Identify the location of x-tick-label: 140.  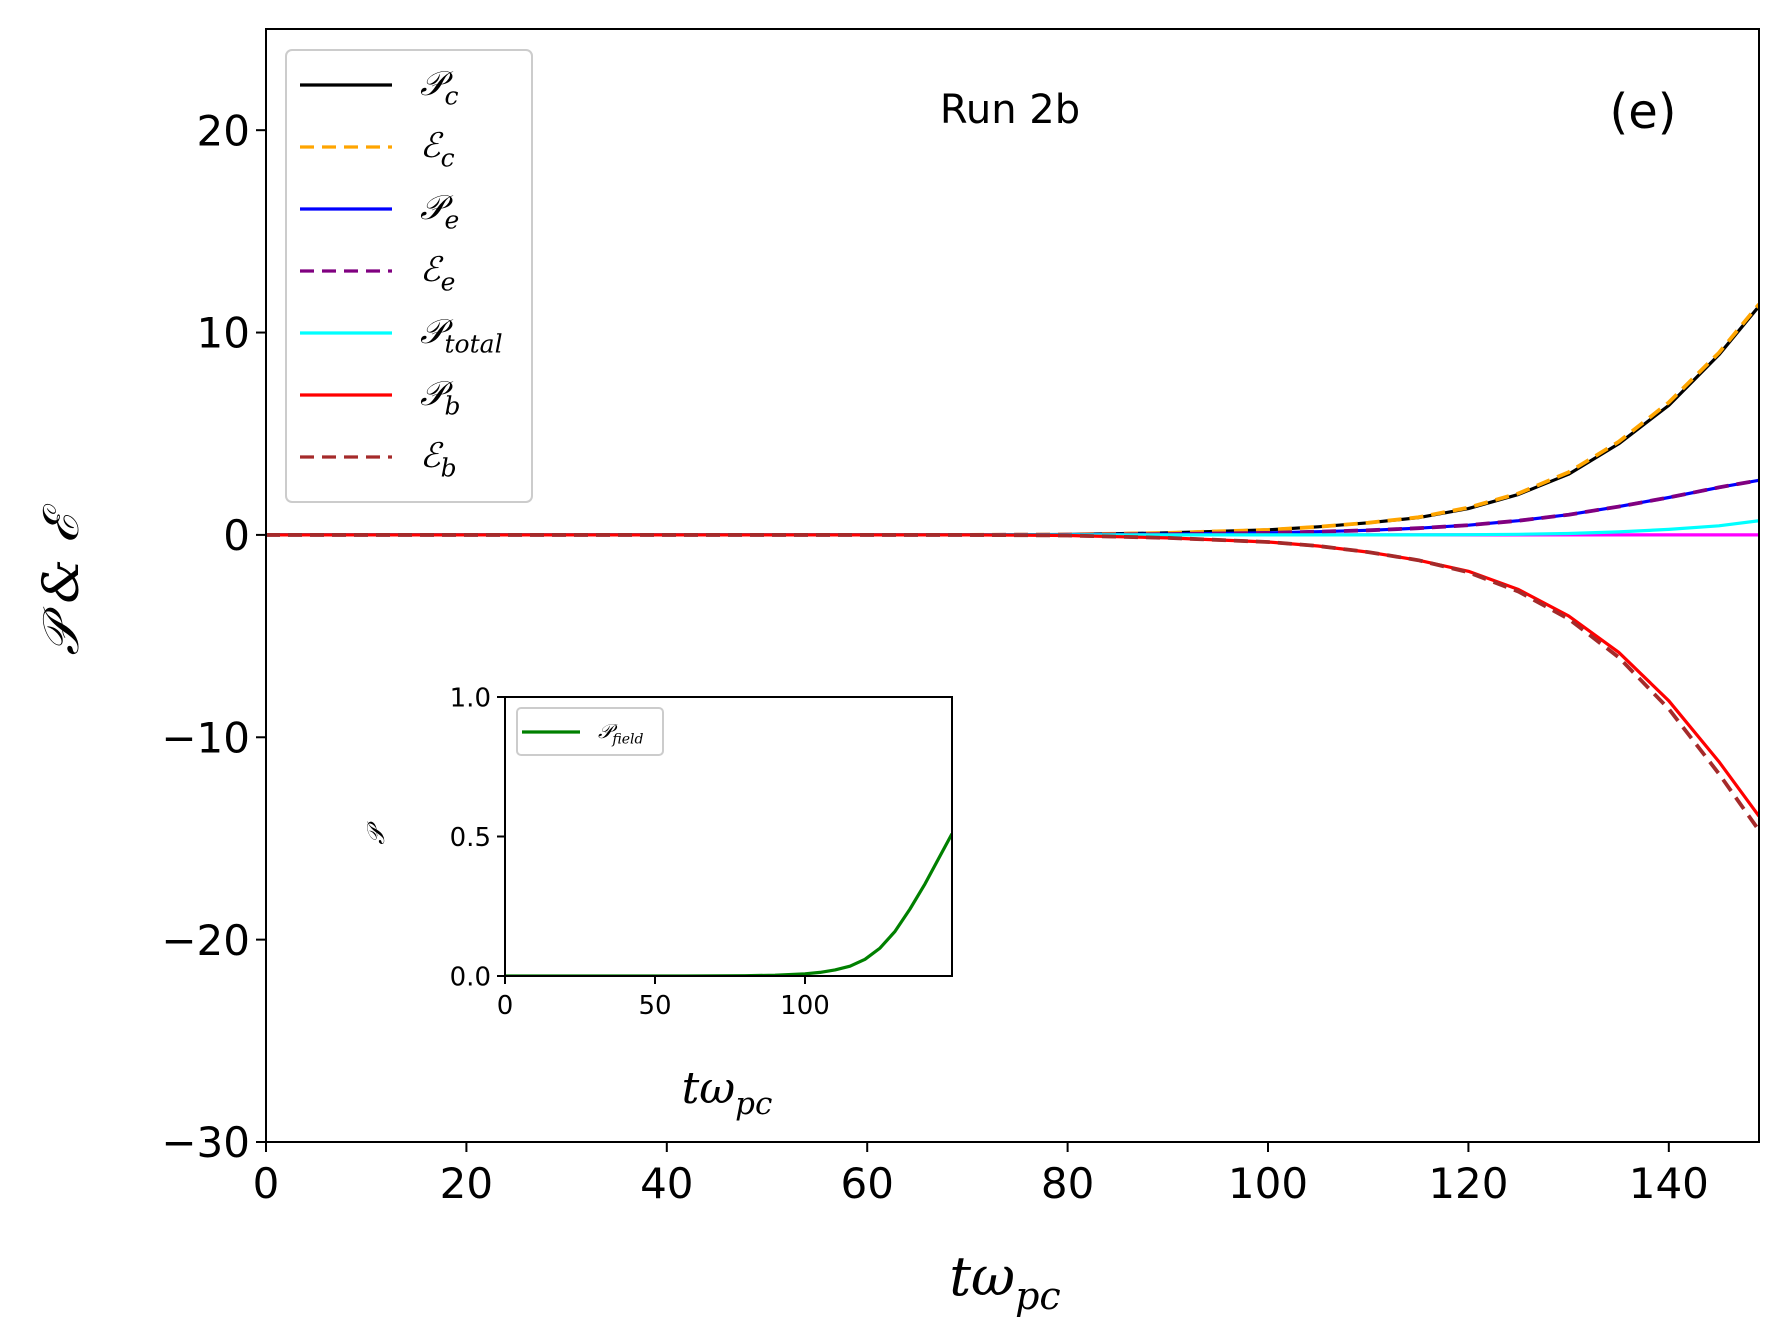
(1669, 1183).